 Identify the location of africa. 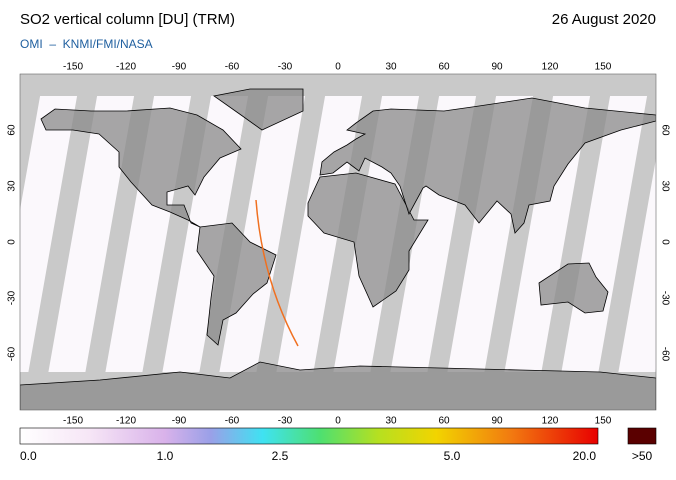
(368, 240).